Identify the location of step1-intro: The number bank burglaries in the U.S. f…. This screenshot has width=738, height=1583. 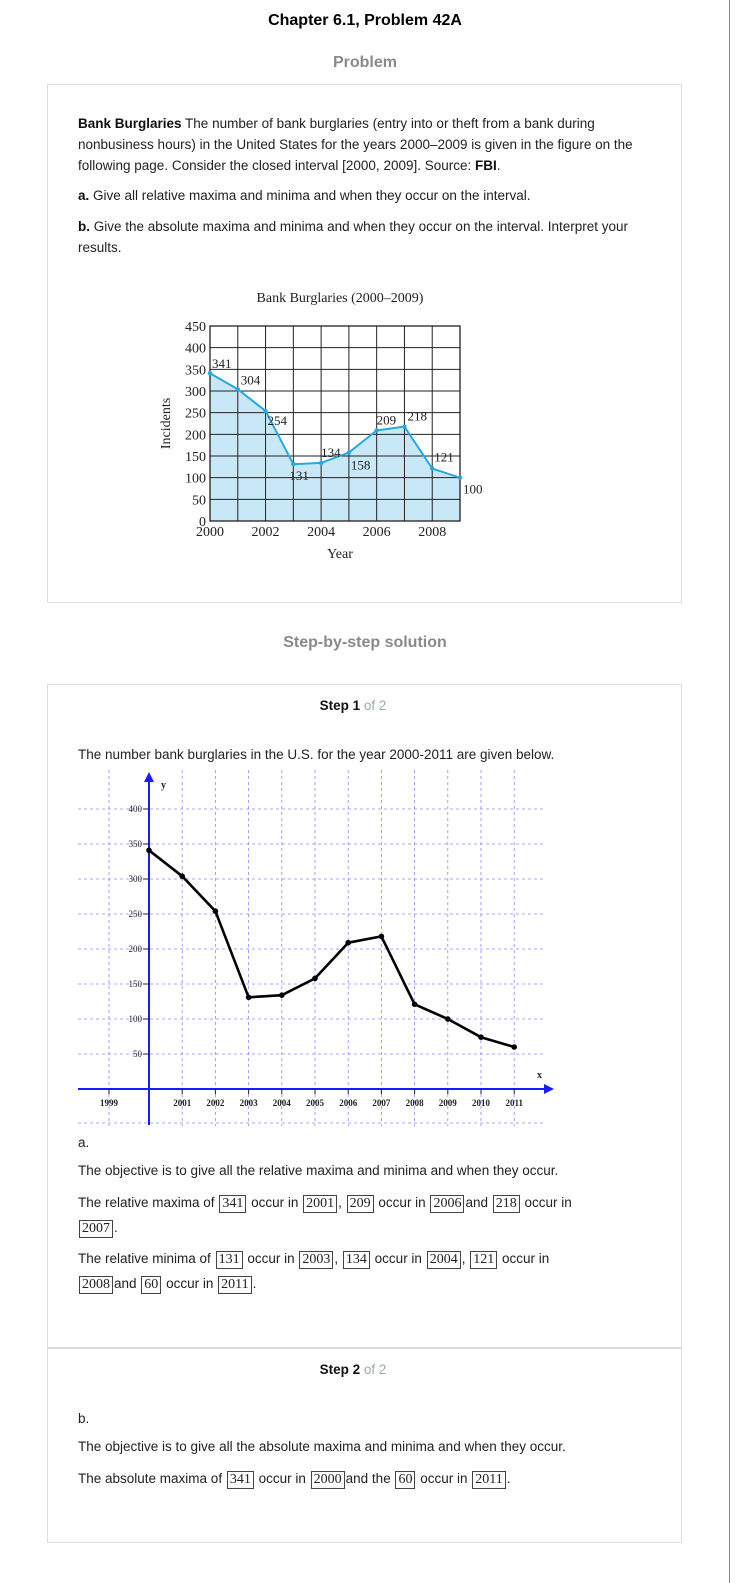
(316, 754).